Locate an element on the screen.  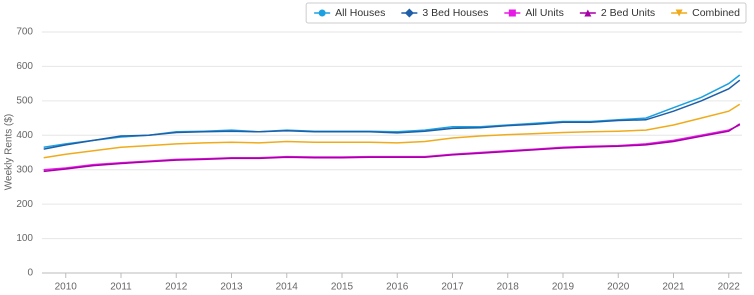
x-tick-label: 2011 is located at coordinates (121, 287).